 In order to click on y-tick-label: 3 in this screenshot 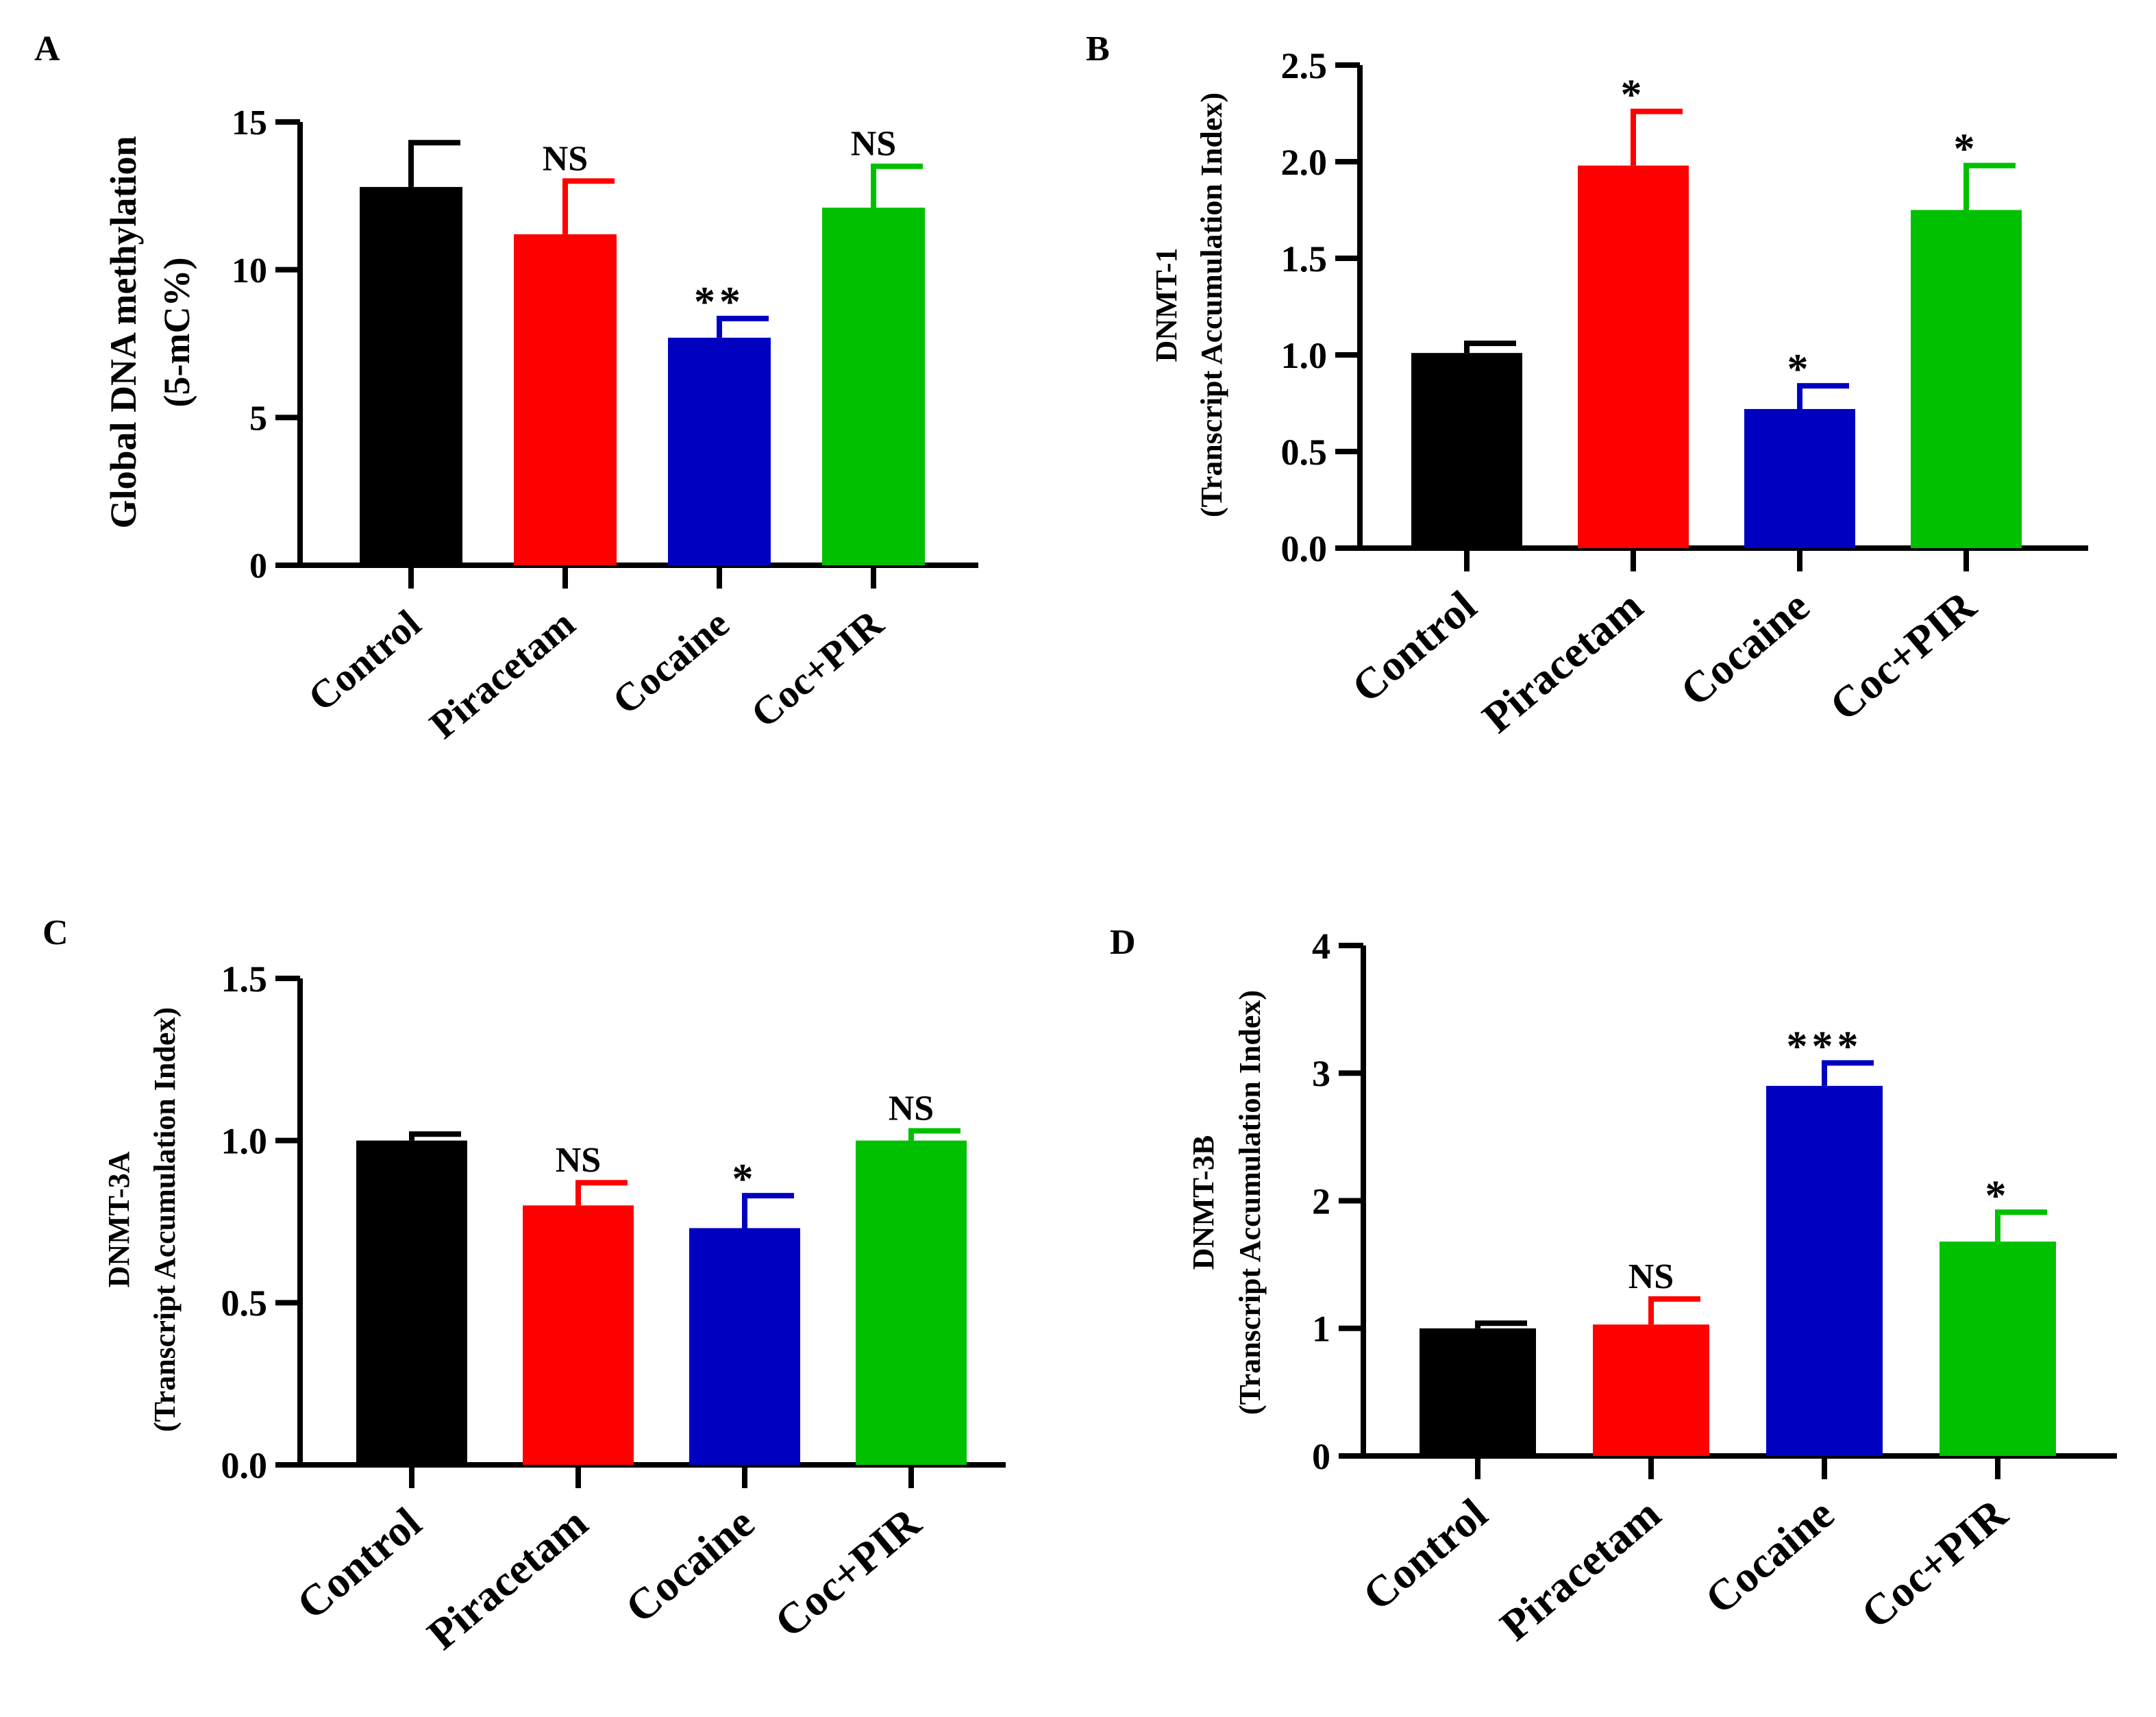, I will do `click(1321, 1073)`.